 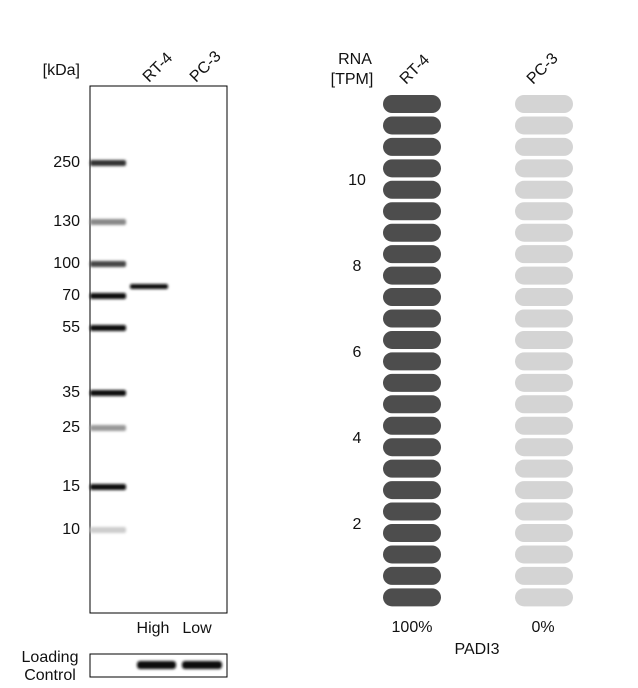 What do you see at coordinates (50, 675) in the screenshot?
I see `loading-label: Control` at bounding box center [50, 675].